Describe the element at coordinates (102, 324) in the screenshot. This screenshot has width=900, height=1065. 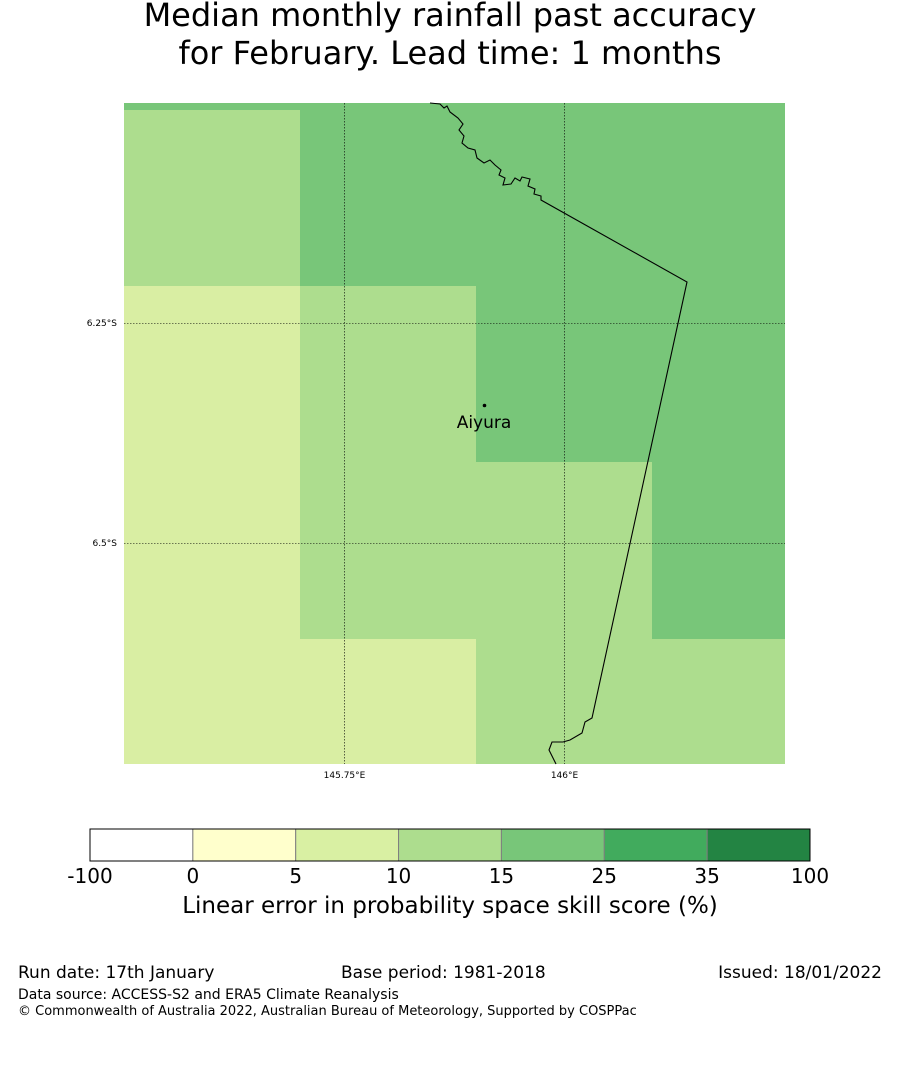
I see `lat-label-6-25: 6.25°S` at that location.